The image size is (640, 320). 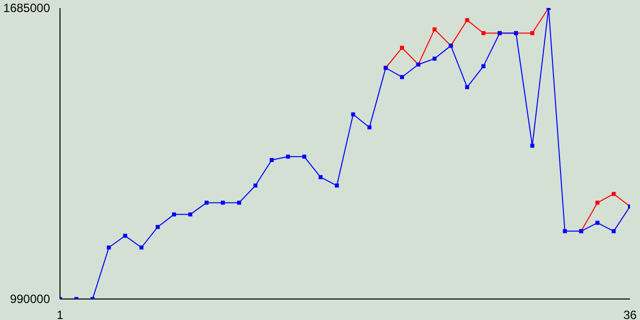 What do you see at coordinates (60, 314) in the screenshot?
I see `x-tick-label: 1` at bounding box center [60, 314].